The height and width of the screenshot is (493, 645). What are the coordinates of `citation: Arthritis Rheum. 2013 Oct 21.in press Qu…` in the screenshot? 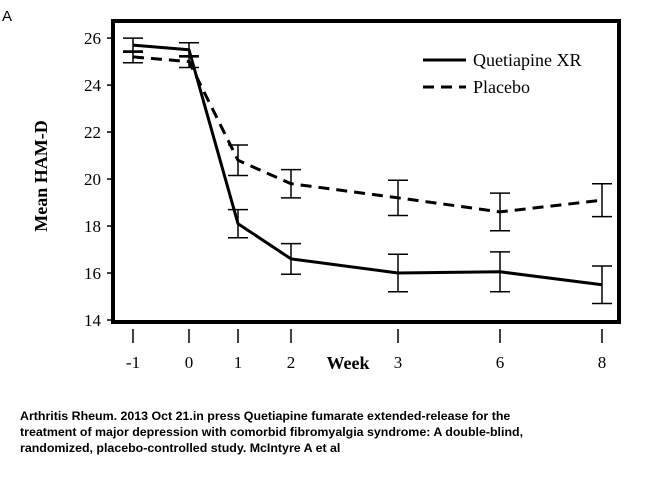 It's located at (320, 432).